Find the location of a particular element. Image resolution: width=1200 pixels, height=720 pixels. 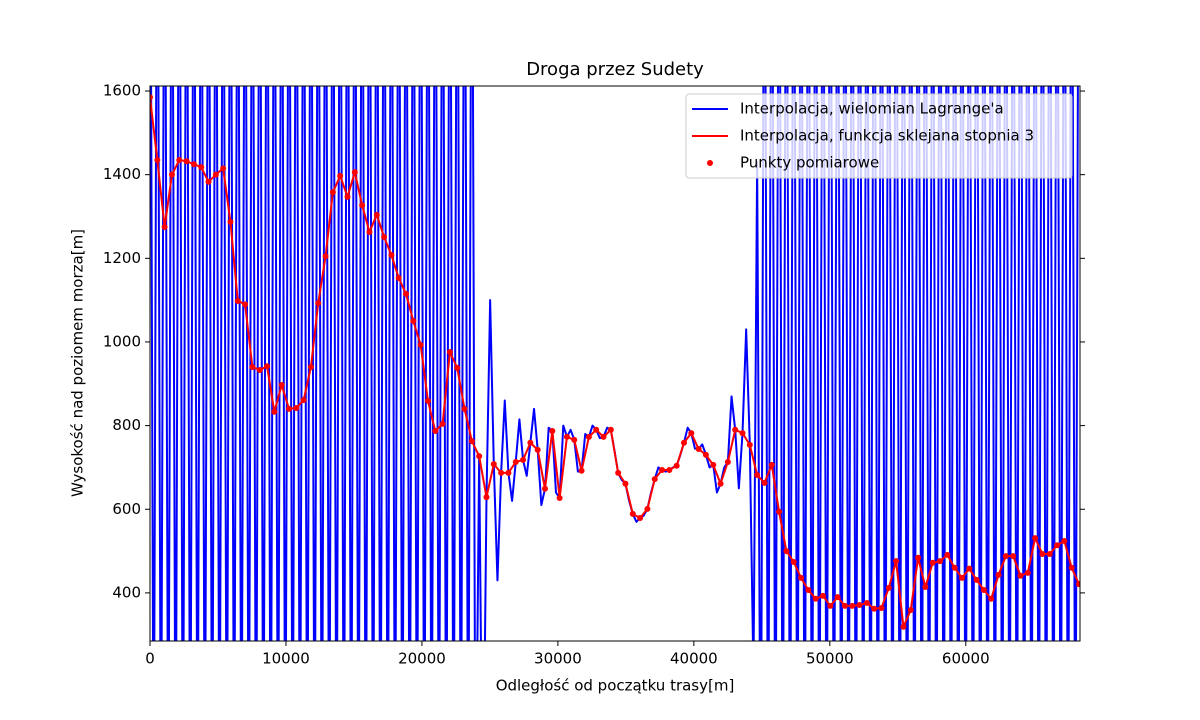

legend-marker is located at coordinates (710, 163).